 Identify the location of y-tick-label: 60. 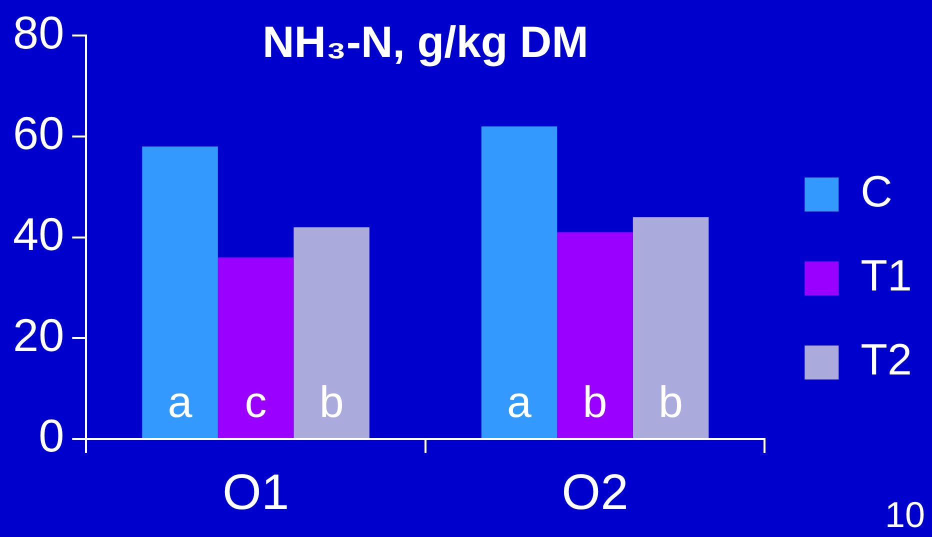
(38, 133).